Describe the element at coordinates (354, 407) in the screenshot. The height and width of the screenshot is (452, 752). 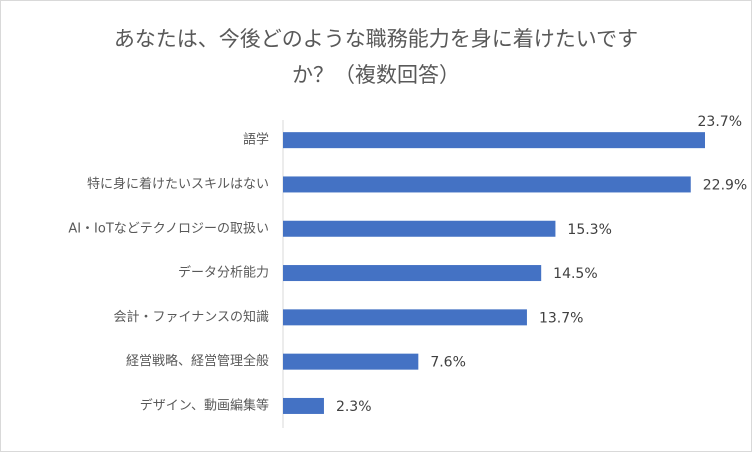
I see `value-label: 2.3%` at that location.